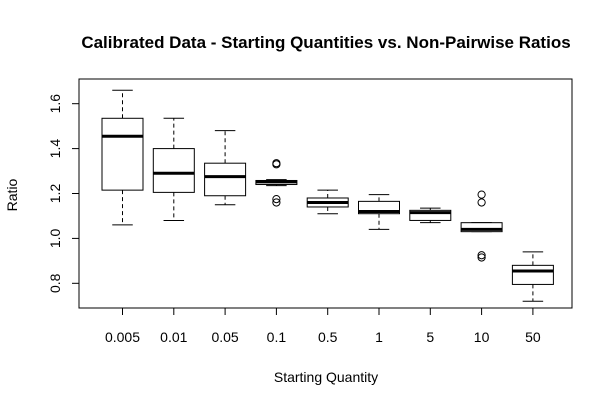  What do you see at coordinates (173, 337) in the screenshot?
I see `x-tick-label: 0.01` at bounding box center [173, 337].